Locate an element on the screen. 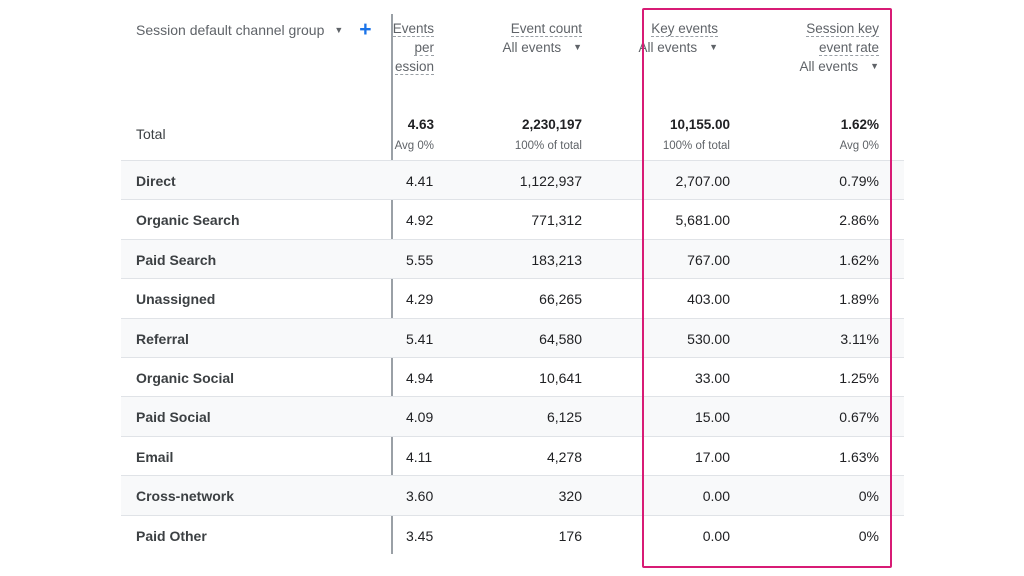  column-title: Event count is located at coordinates (546, 29).